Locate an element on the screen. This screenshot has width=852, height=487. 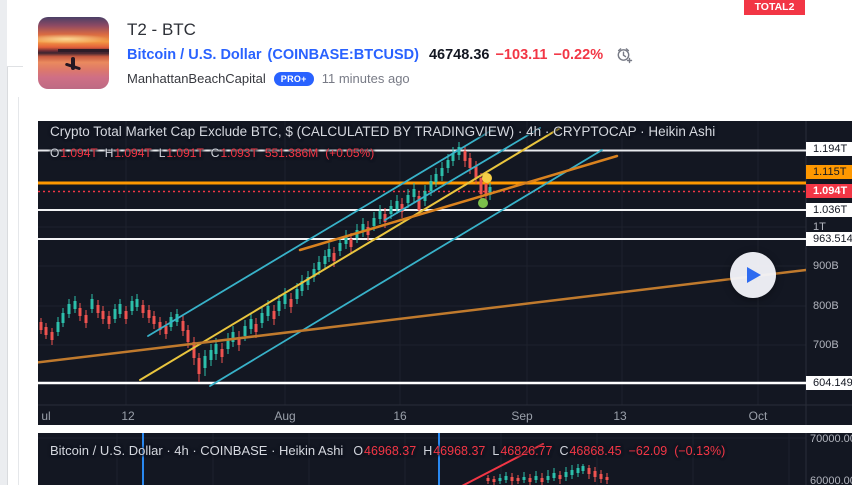
play-icon is located at coordinates (753, 275).